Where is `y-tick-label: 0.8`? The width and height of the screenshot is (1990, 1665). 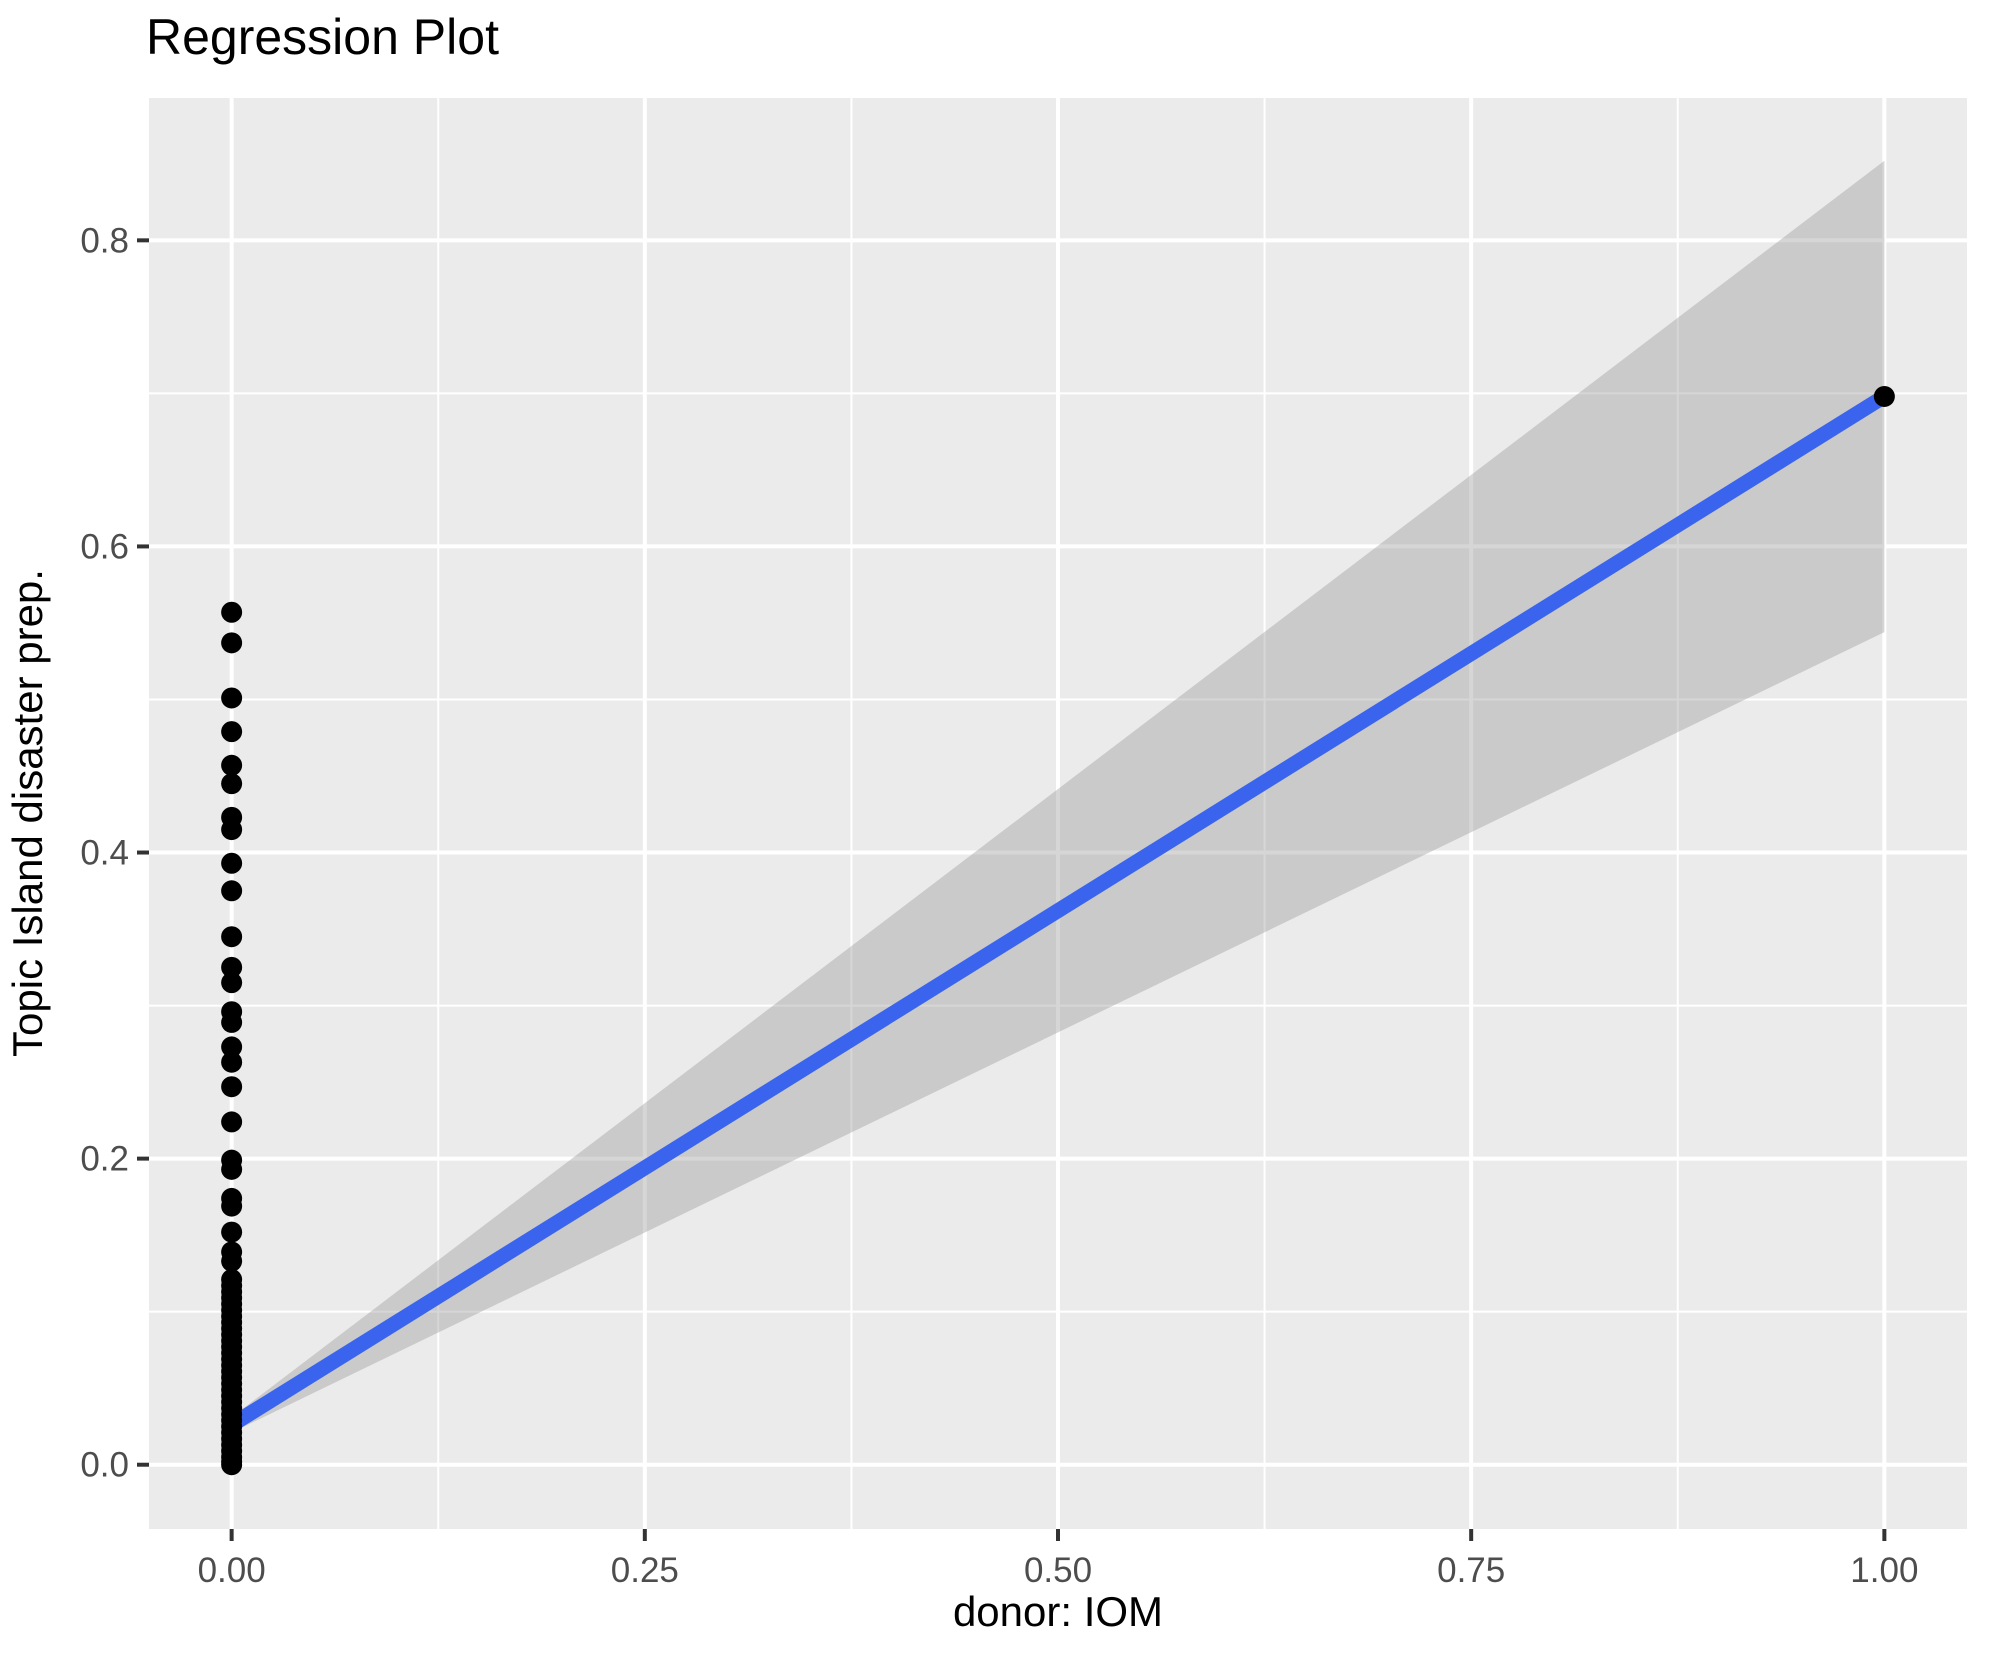 y-tick-label: 0.8 is located at coordinates (104, 240).